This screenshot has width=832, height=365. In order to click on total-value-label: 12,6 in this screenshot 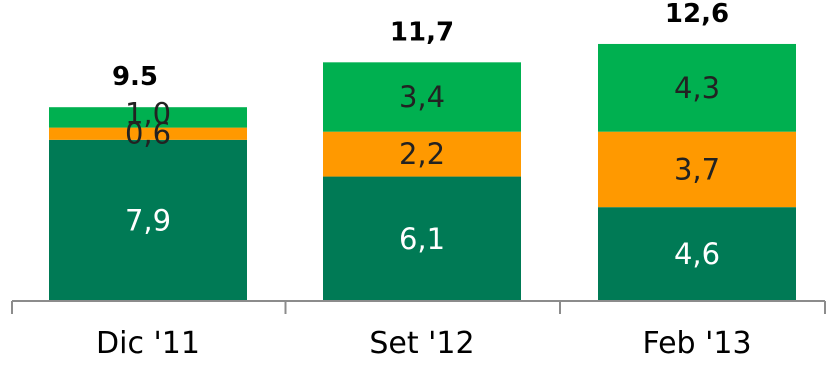, I will do `click(697, 14)`.